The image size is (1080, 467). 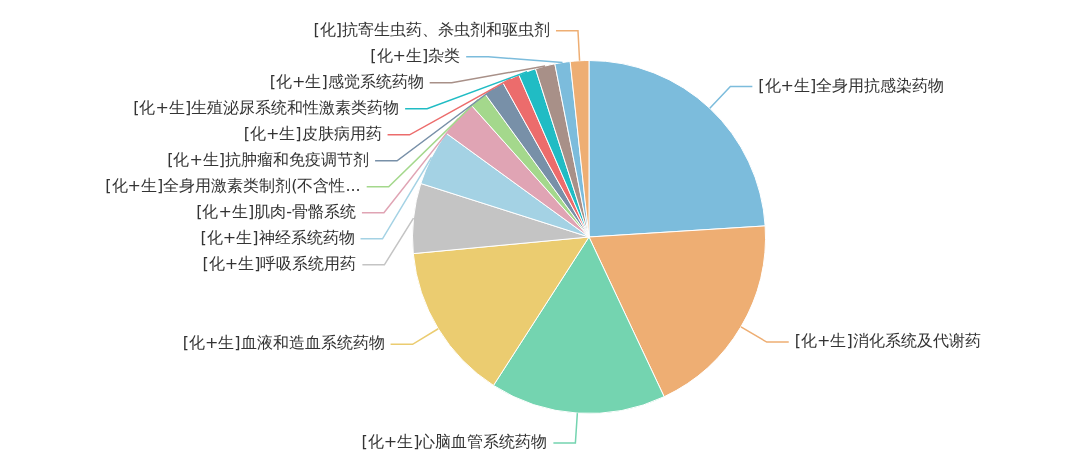 I want to click on slice-label: [化+生]全身用抗感染药物, so click(x=851, y=85).